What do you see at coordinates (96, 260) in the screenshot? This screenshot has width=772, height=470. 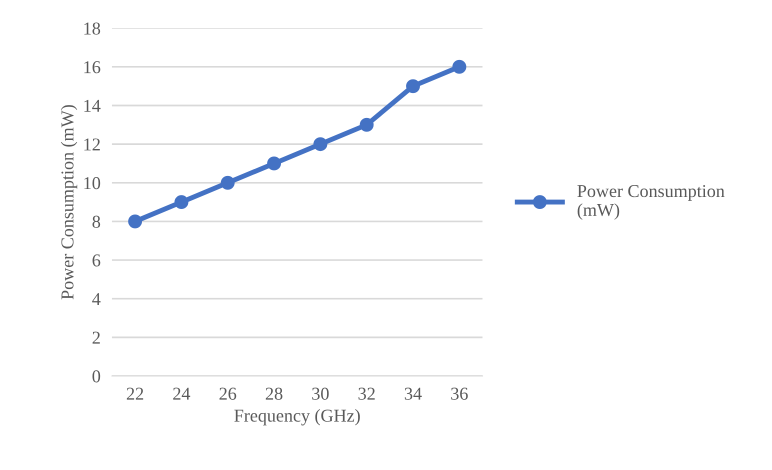 I see `y-tick-label: 6` at bounding box center [96, 260].